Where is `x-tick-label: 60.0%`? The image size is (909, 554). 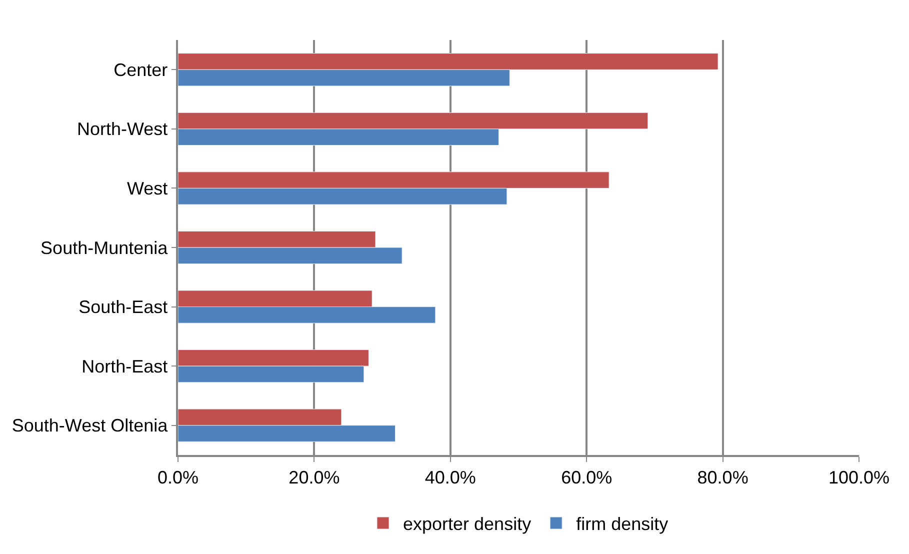 x-tick-label: 60.0% is located at coordinates (586, 477).